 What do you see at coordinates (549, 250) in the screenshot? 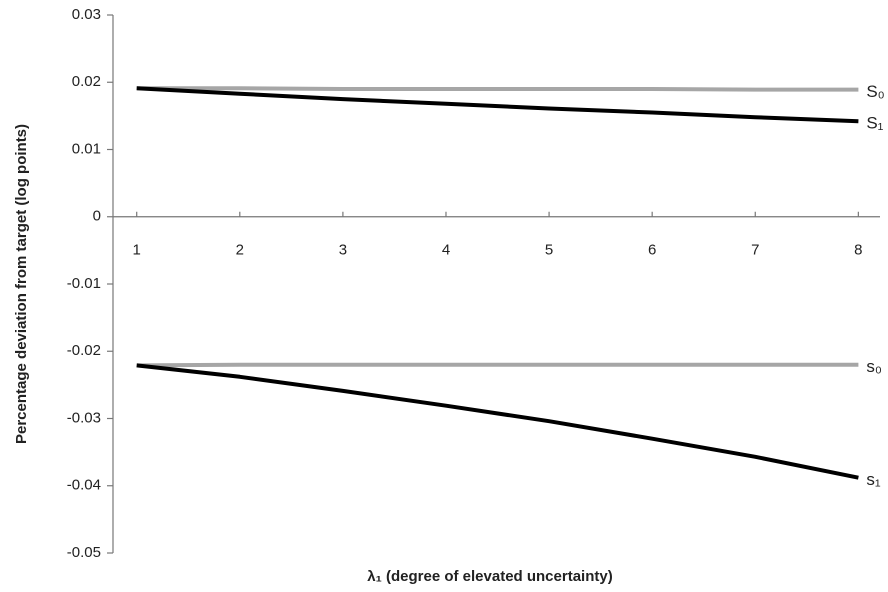
I see `x-tick-label: 5` at bounding box center [549, 250].